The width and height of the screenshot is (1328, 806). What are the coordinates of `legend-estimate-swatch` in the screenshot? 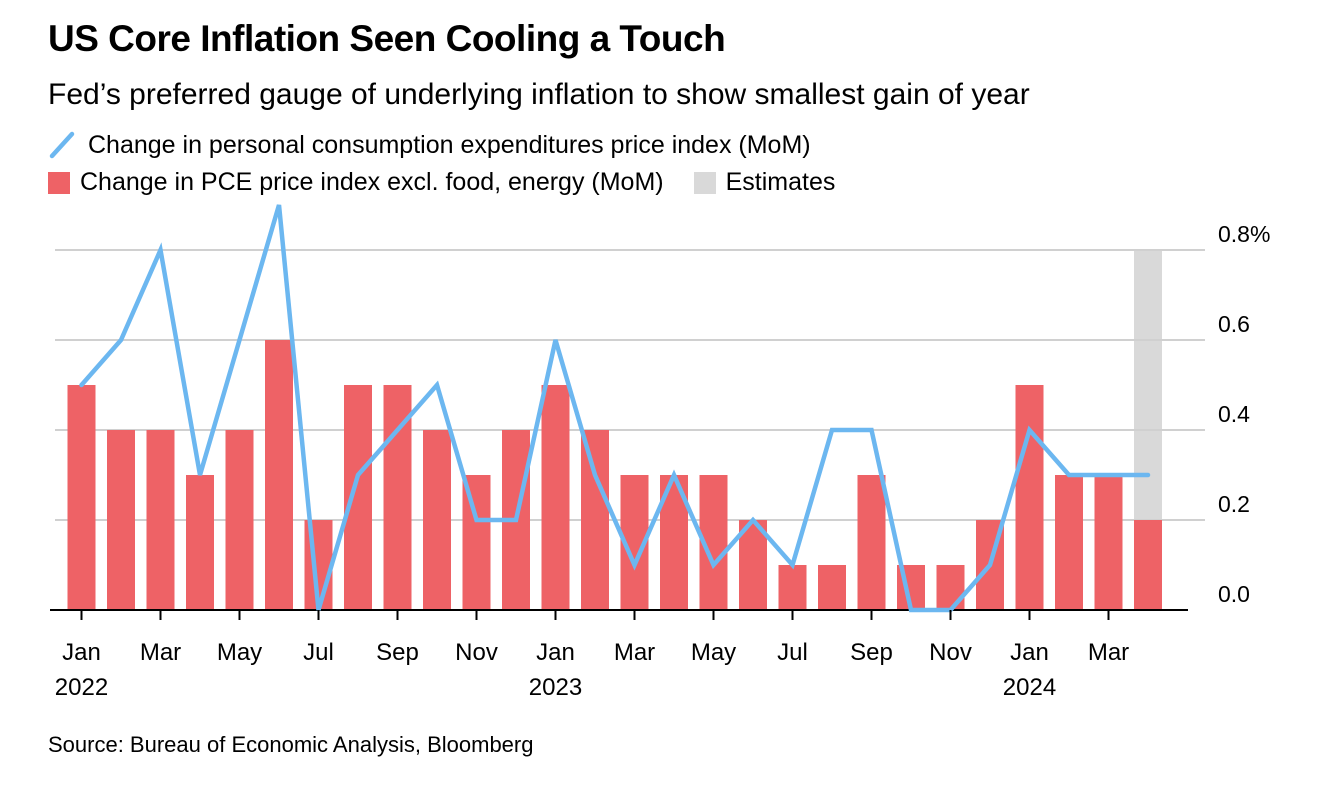 It's located at (704, 182).